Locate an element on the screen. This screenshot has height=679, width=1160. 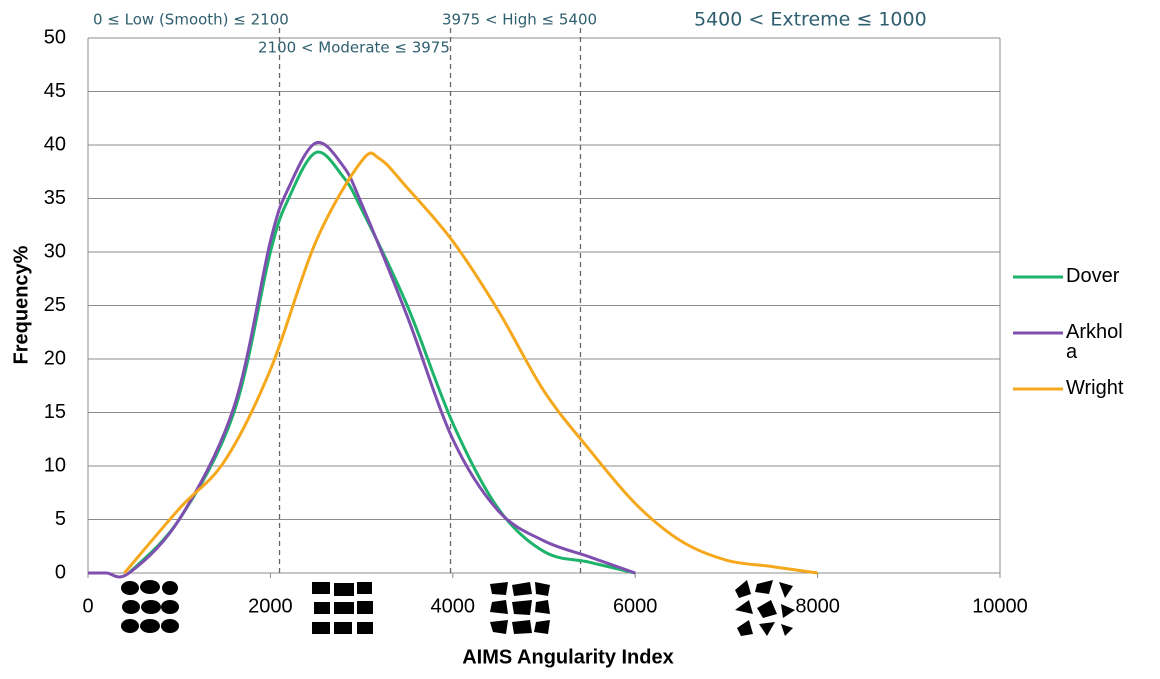
x-axis-title: AIMS Angularity Index is located at coordinates (568, 657).